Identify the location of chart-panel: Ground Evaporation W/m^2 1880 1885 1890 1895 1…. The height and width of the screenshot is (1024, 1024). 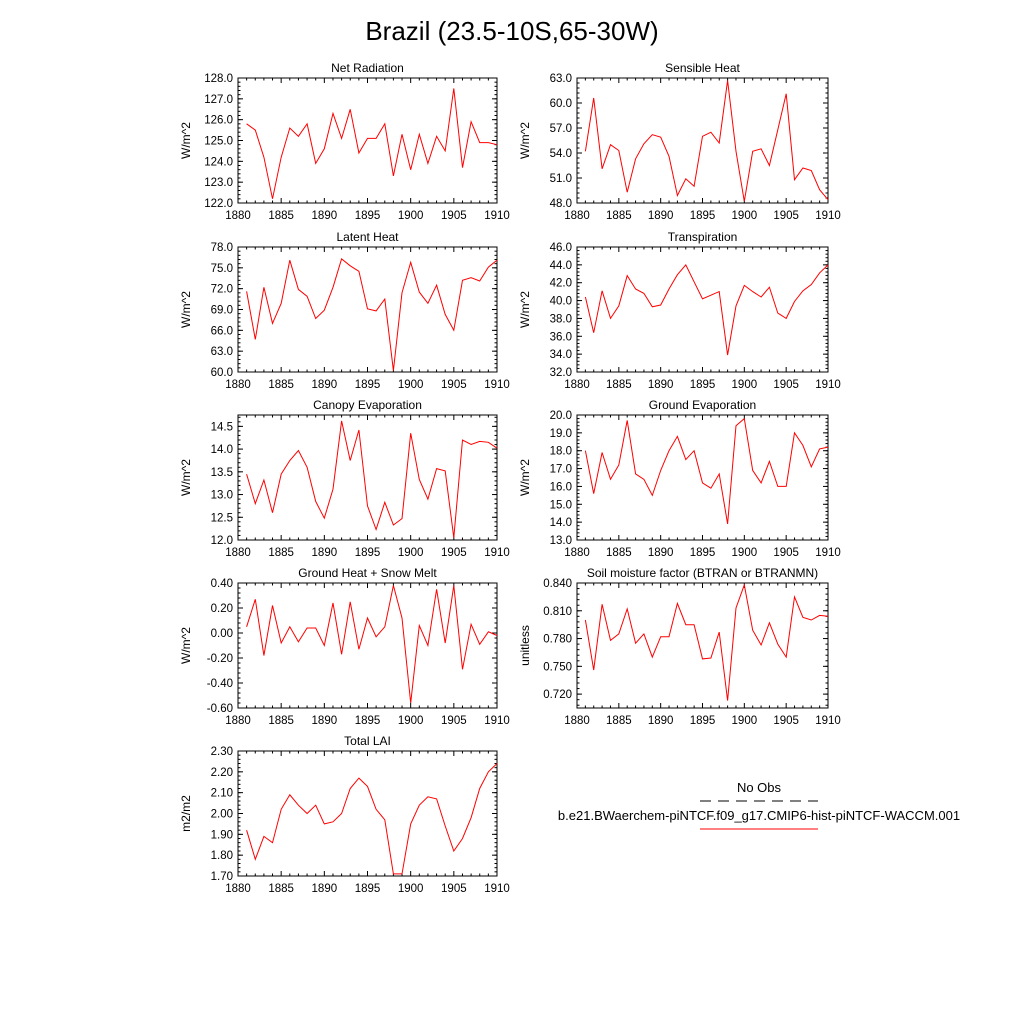
(679, 478).